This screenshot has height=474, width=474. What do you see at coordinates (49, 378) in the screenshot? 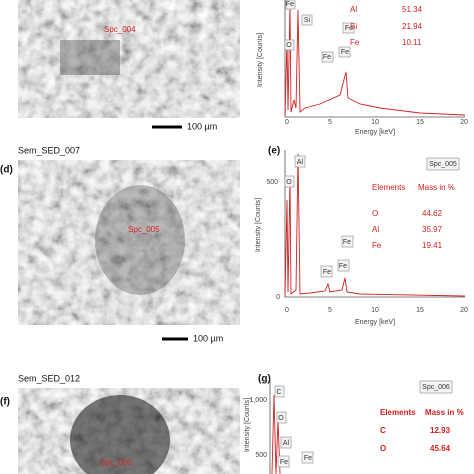
I see `sem-title: Sem_SED_012` at bounding box center [49, 378].